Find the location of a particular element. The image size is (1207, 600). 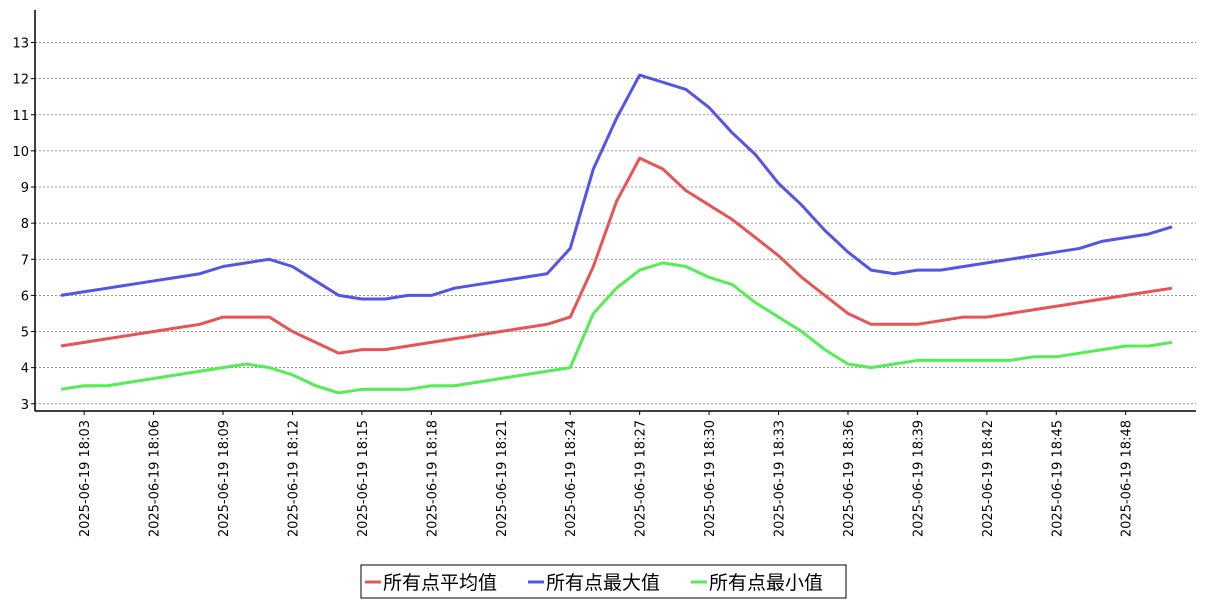

x-tick-label: 2025-06-19 18:09 is located at coordinates (224, 478).